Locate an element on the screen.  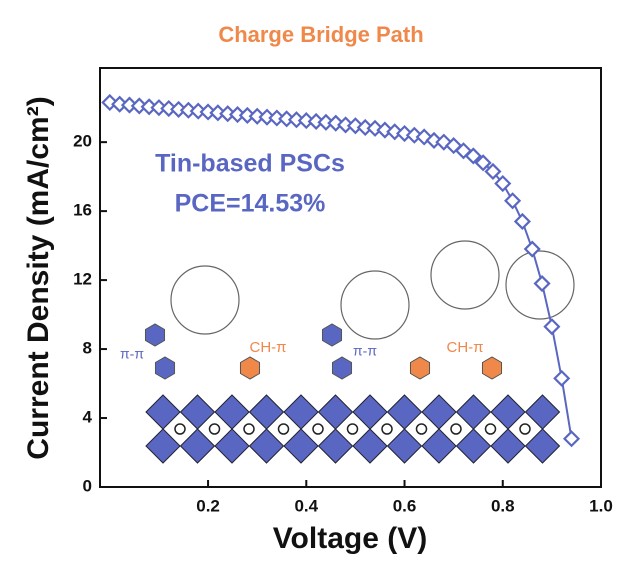
x-axis-label: Voltage (V) is located at coordinates (350, 538).